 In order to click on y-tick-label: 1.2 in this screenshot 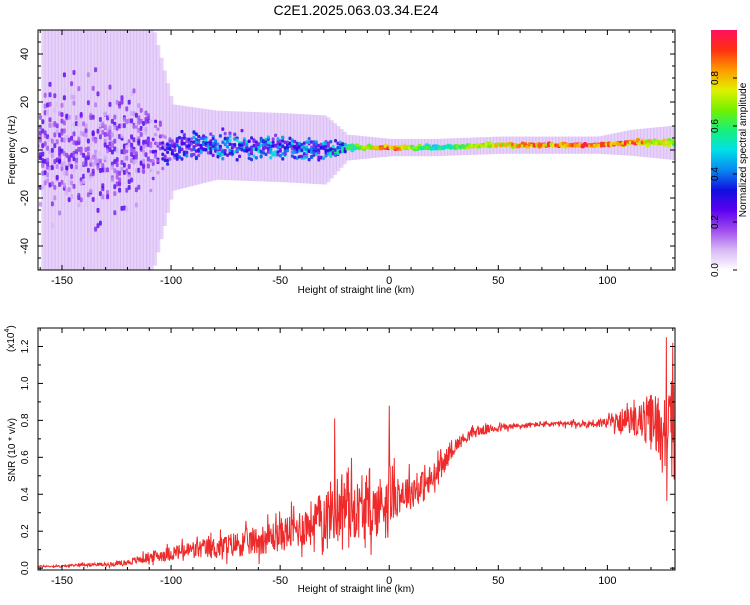, I will do `click(25, 346)`.